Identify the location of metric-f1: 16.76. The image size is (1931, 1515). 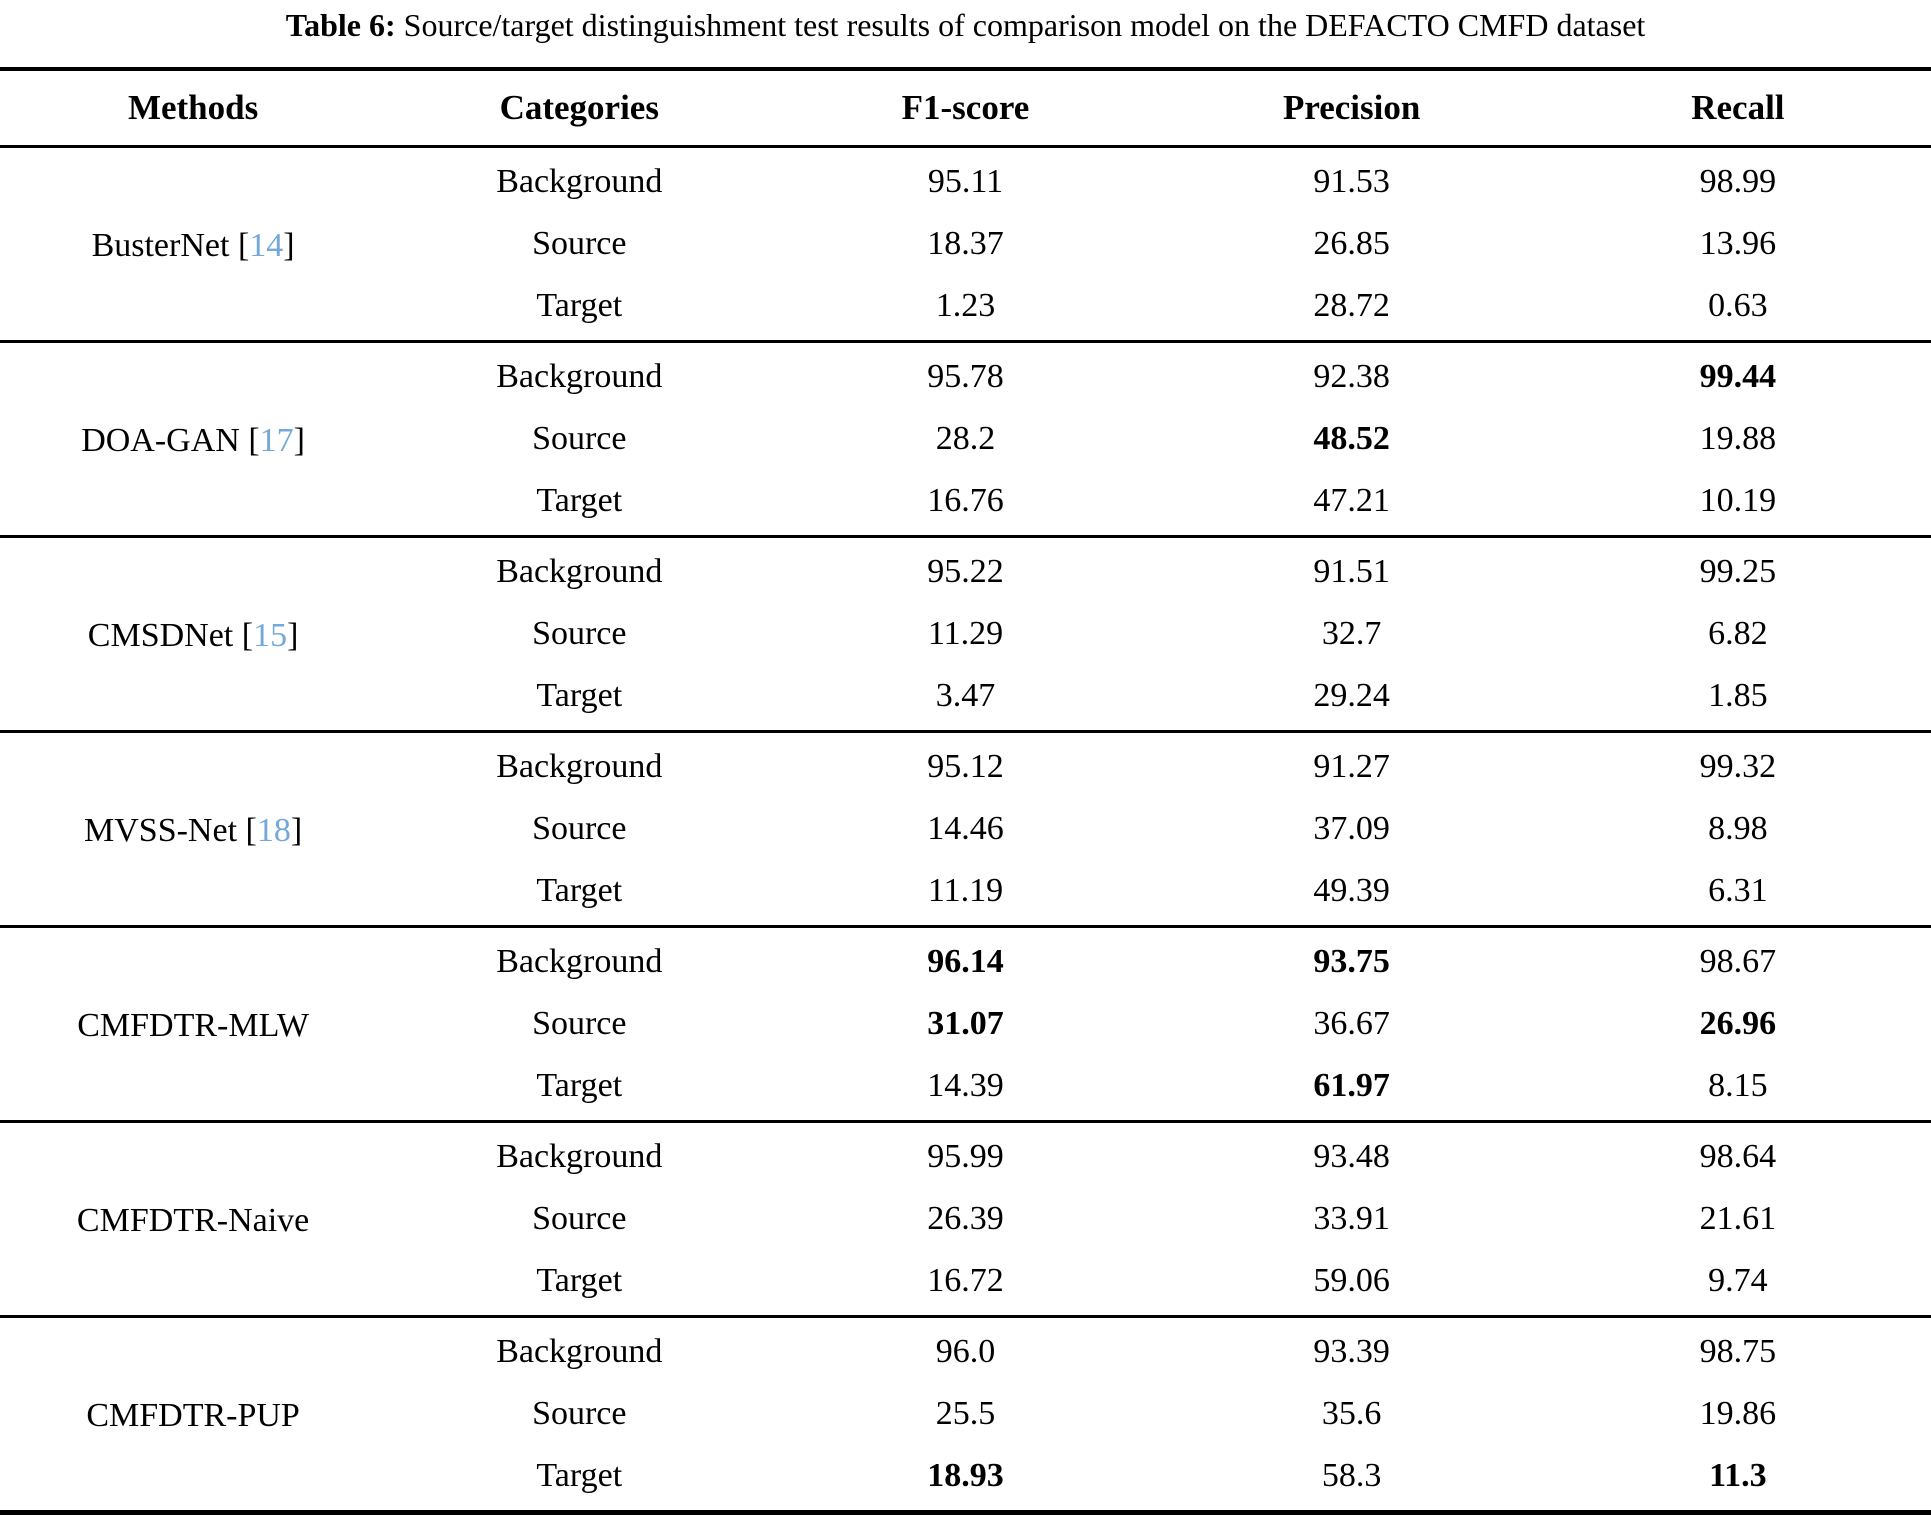
(965, 500).